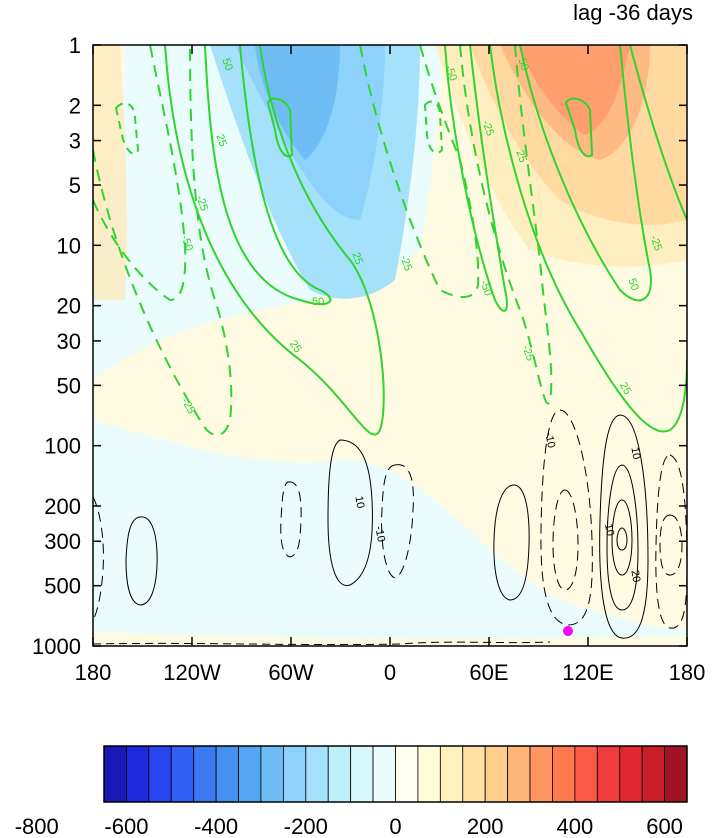 Image resolution: width=714 pixels, height=838 pixels. What do you see at coordinates (575, 90) in the screenshot?
I see `orange-shade-core` at bounding box center [575, 90].